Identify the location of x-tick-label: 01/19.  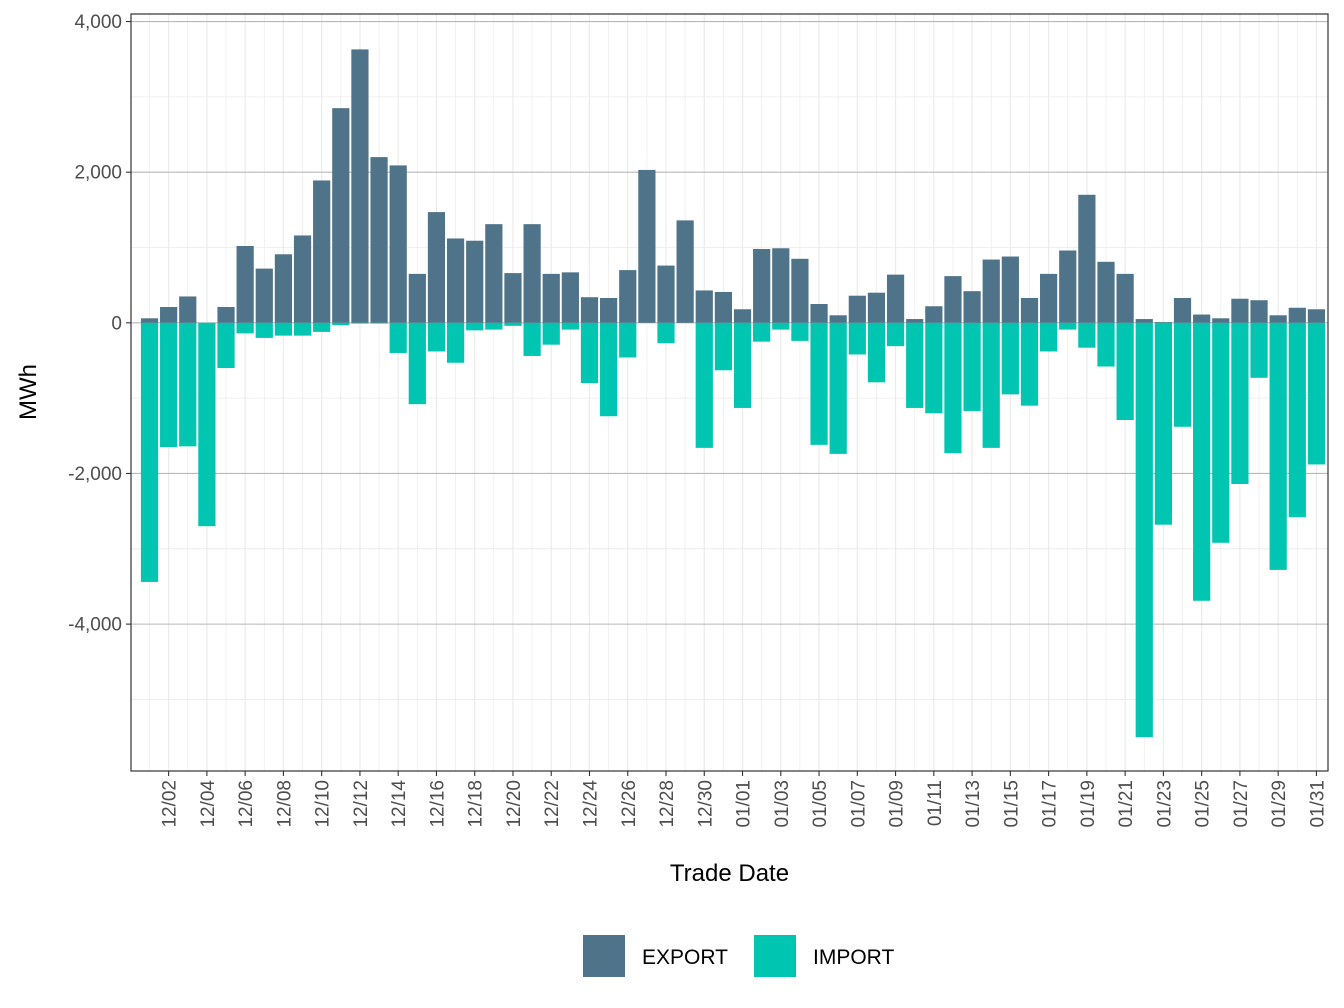
(1088, 804).